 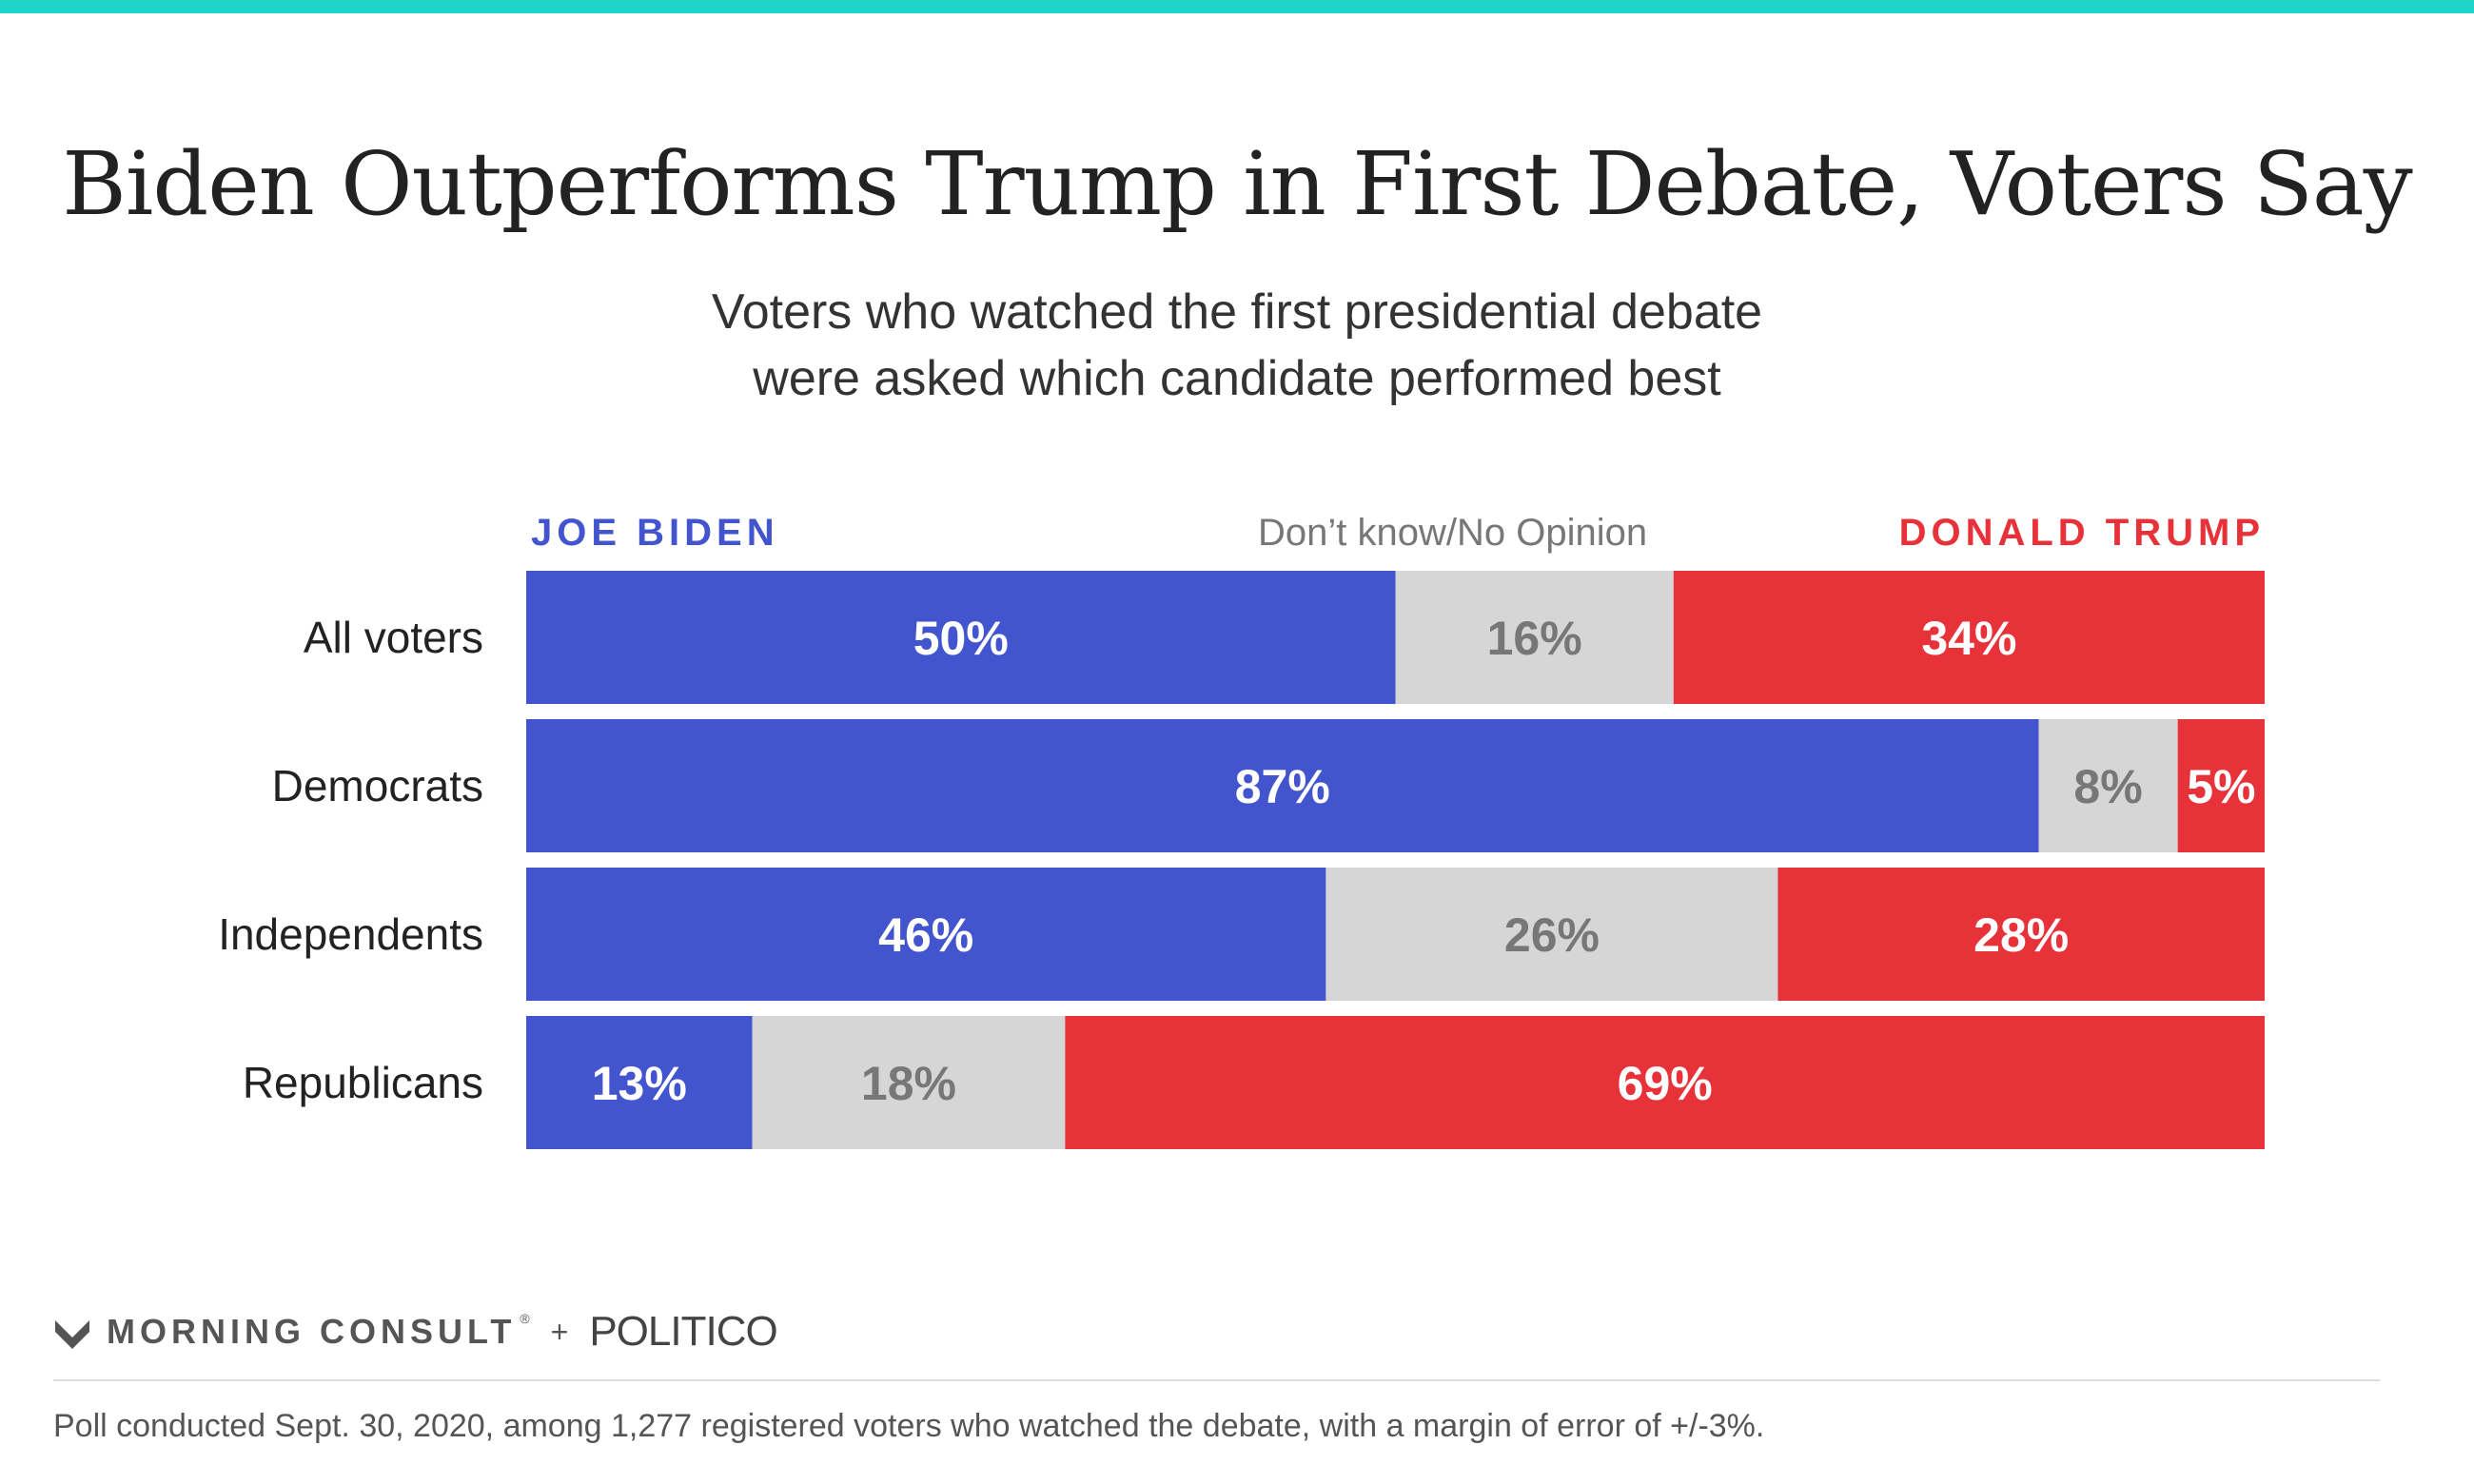 What do you see at coordinates (683, 1331) in the screenshot?
I see `politico-brand: POLITICO` at bounding box center [683, 1331].